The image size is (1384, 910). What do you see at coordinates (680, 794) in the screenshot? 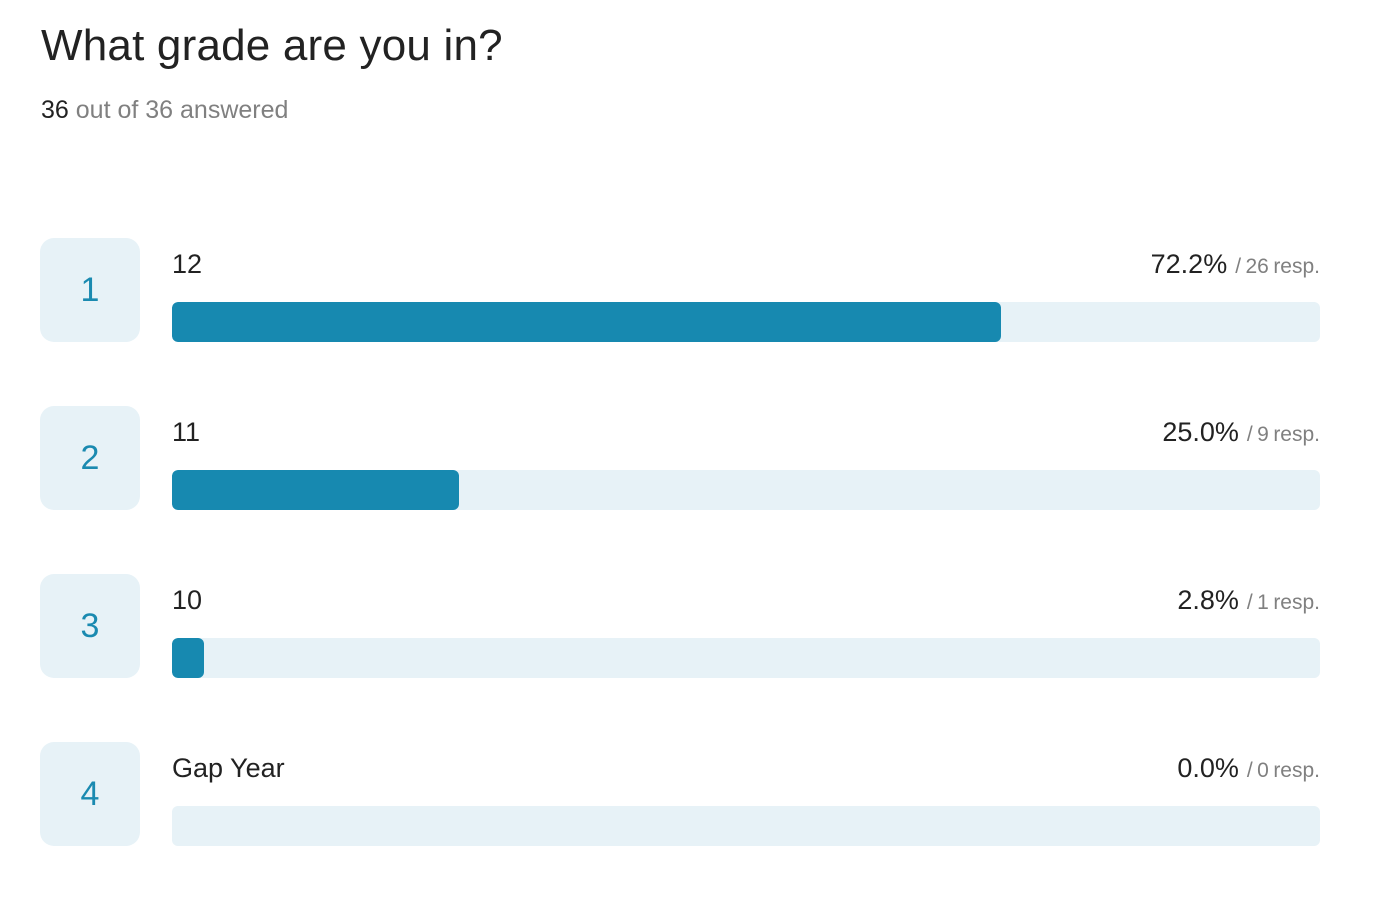
I see `option-row: 4 Gap Year 0.0% / 0 resp.` at bounding box center [680, 794].